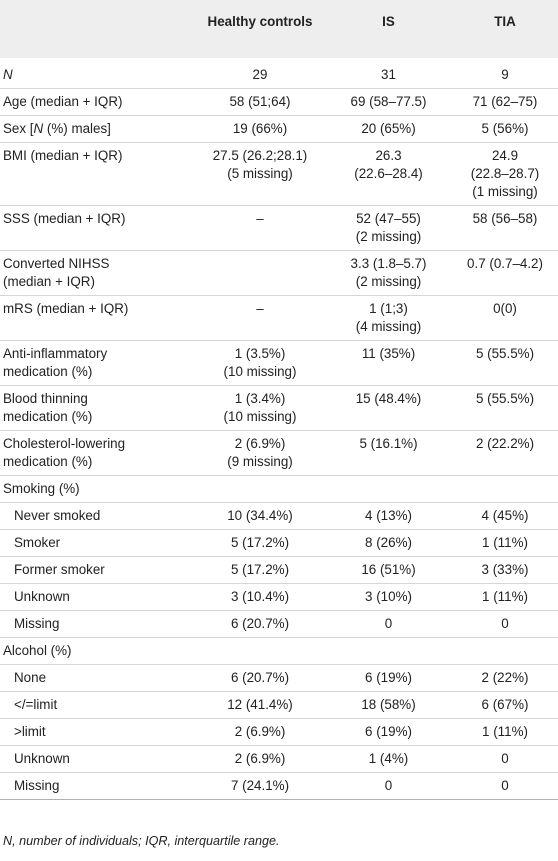 The image size is (558, 861). Describe the element at coordinates (505, 29) in the screenshot. I see `header-tia: TIA` at that location.